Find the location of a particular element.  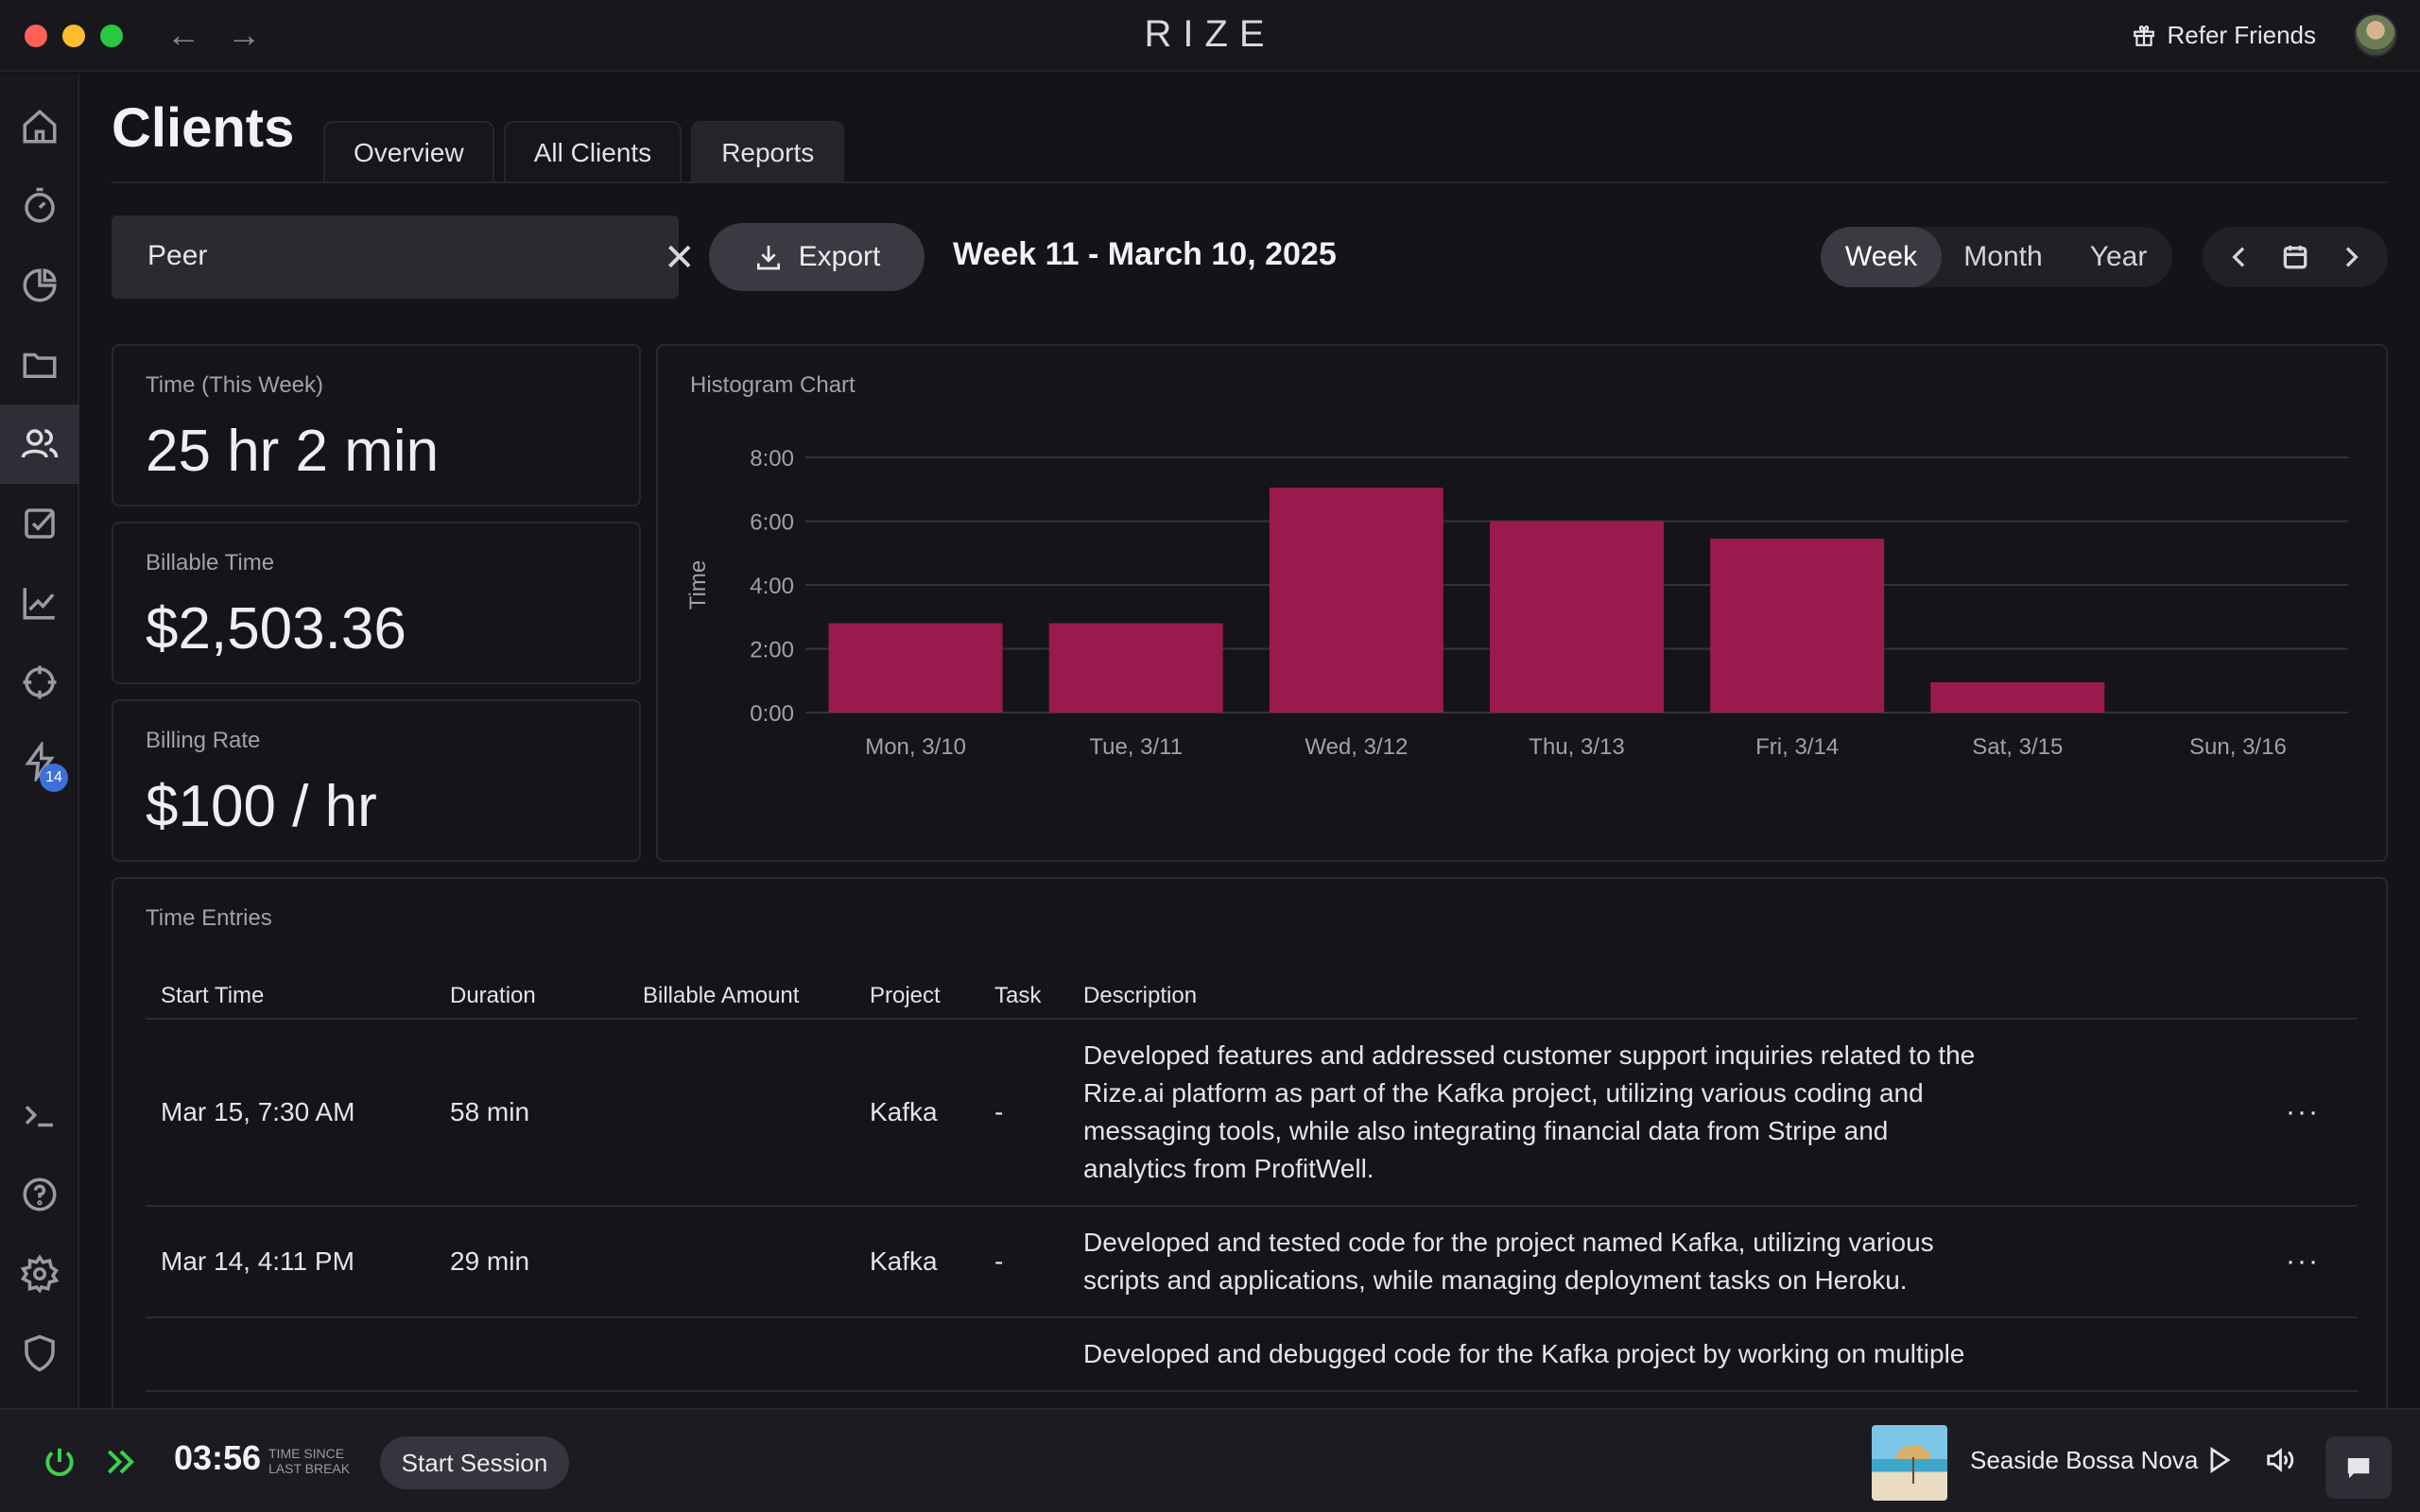

terminal-icon is located at coordinates (39, 1116).